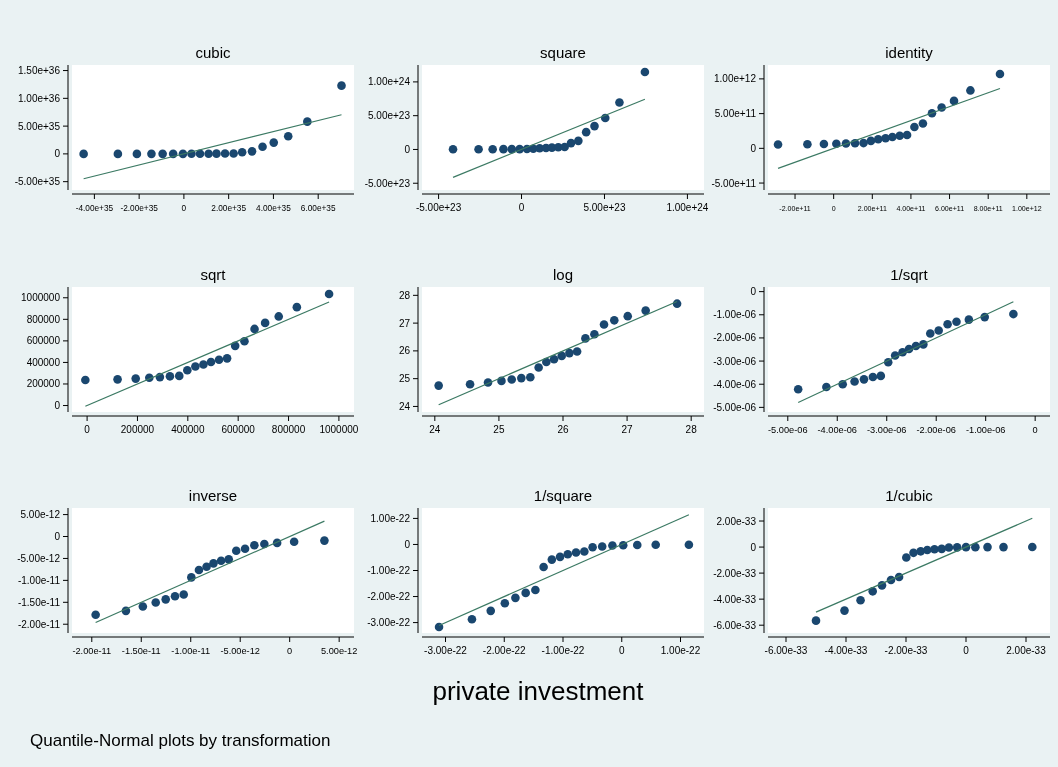 The image size is (1058, 767). What do you see at coordinates (909, 52) in the screenshot?
I see `chart-title: identity` at bounding box center [909, 52].